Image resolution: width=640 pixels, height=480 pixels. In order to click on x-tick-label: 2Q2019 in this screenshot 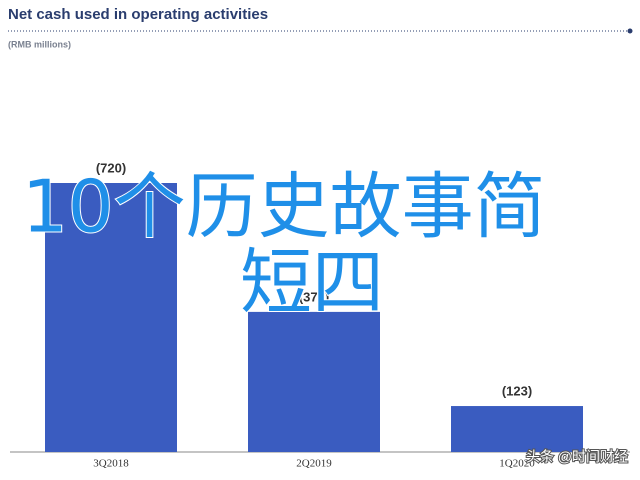, I will do `click(314, 464)`.